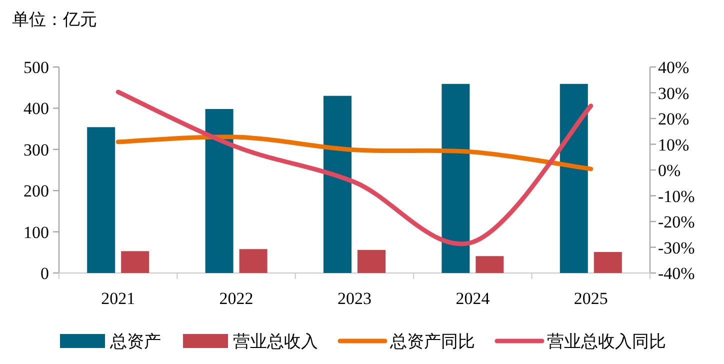 The width and height of the screenshot is (724, 364). What do you see at coordinates (674, 119) in the screenshot?
I see `y2-tick-label: 20%` at bounding box center [674, 119].